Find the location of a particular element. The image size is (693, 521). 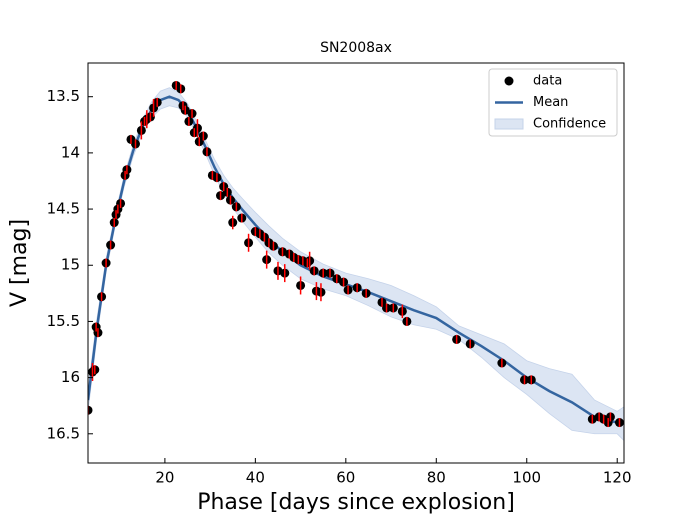

x-tick-label: 80 is located at coordinates (436, 478).